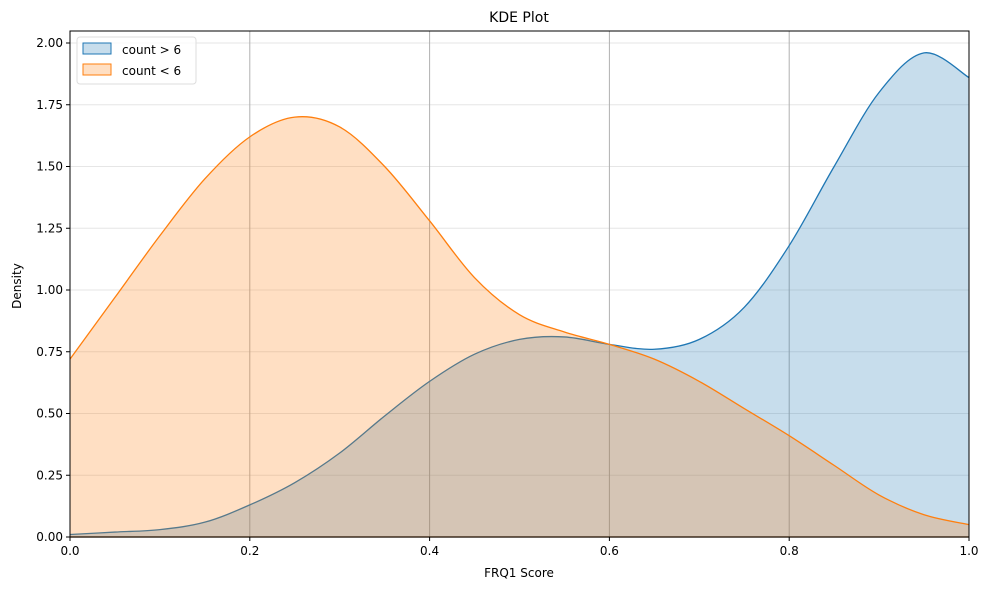  What do you see at coordinates (151, 50) in the screenshot?
I see `legend-label-count-gt-6: count > 6` at bounding box center [151, 50].